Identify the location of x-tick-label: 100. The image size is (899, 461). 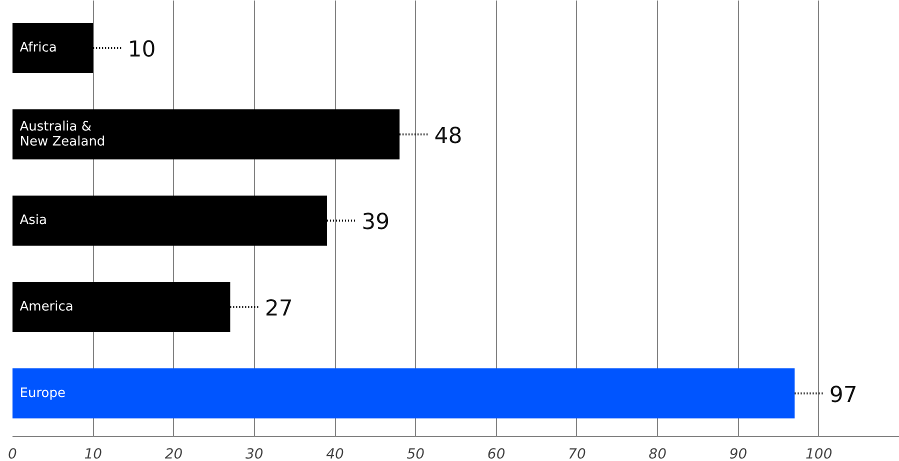
(819, 453).